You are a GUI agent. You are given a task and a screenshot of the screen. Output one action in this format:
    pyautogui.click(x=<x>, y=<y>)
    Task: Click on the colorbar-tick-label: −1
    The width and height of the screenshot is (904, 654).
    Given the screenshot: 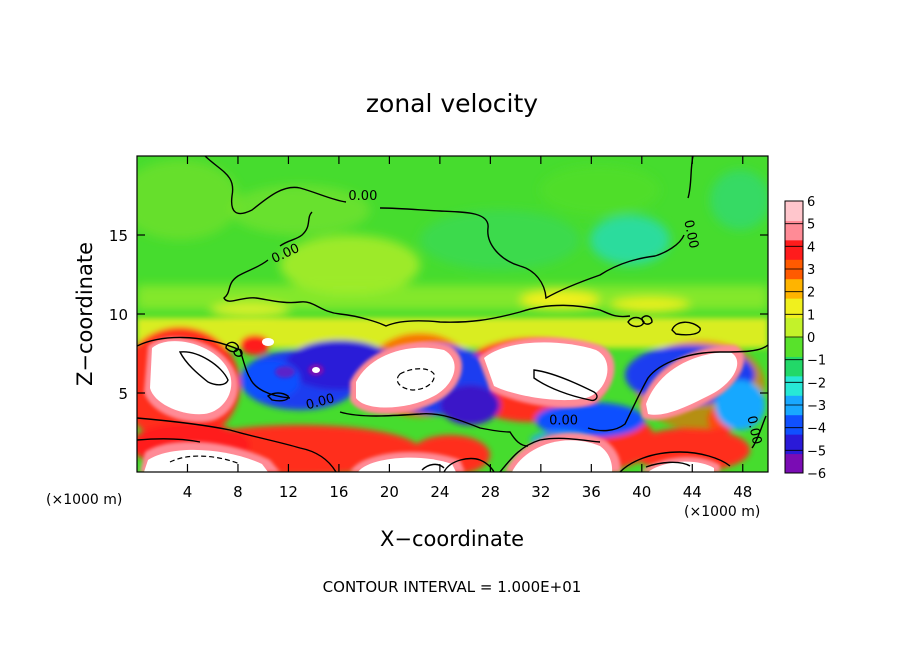 What is the action you would take?
    pyautogui.click(x=816, y=361)
    